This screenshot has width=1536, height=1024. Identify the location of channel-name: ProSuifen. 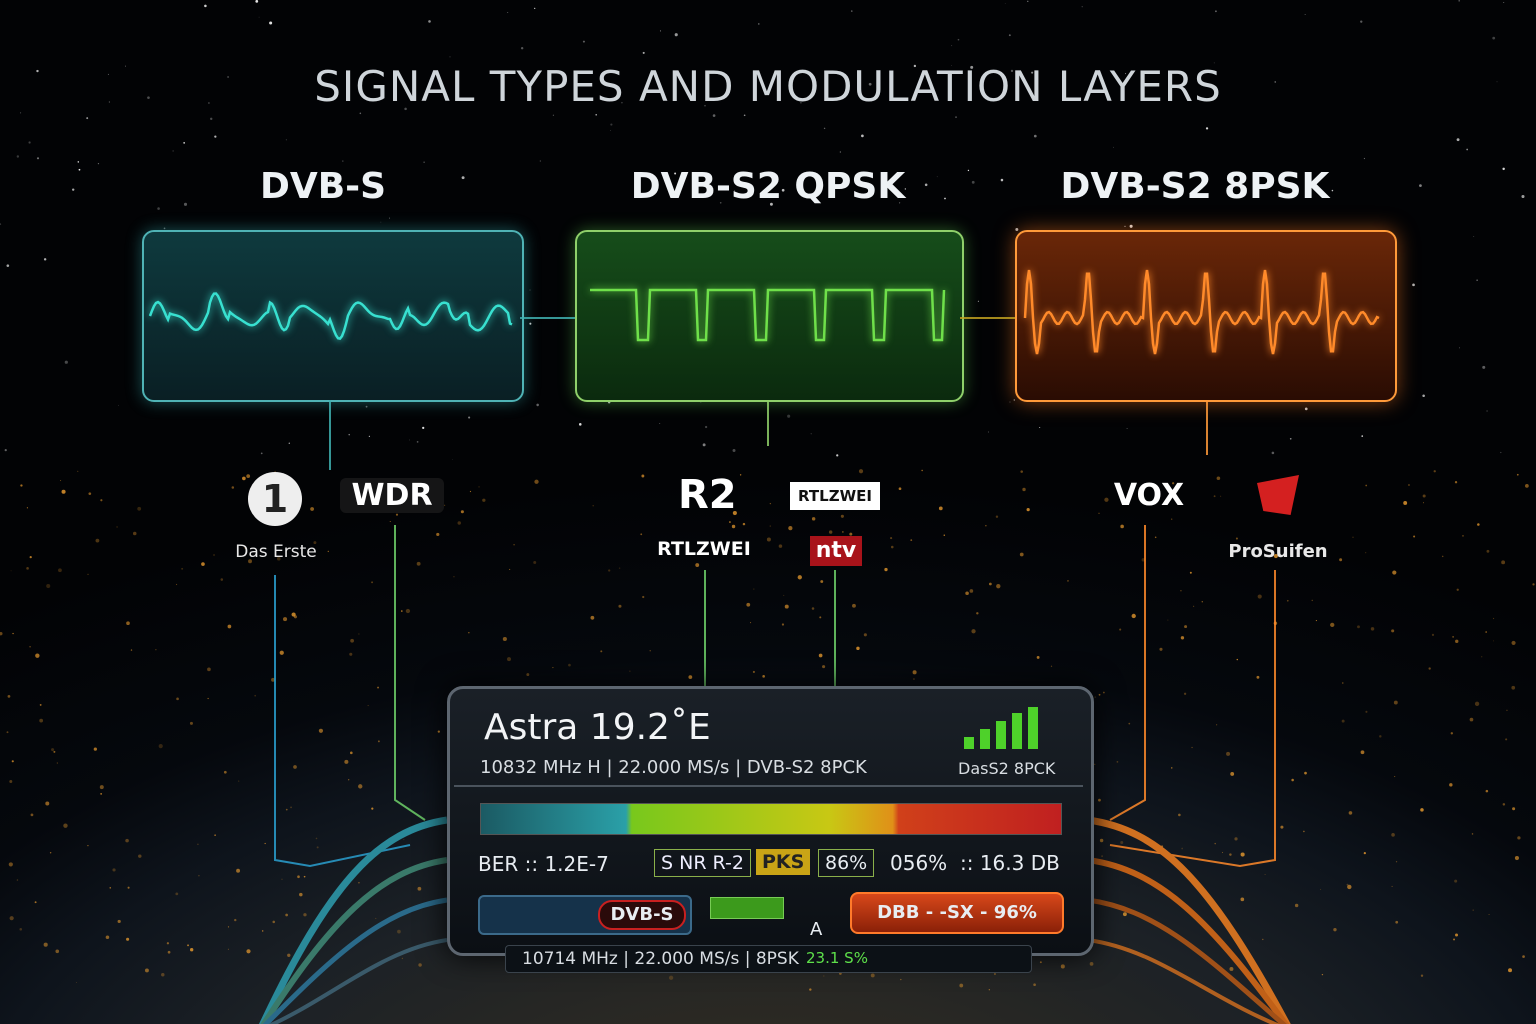
(1278, 551).